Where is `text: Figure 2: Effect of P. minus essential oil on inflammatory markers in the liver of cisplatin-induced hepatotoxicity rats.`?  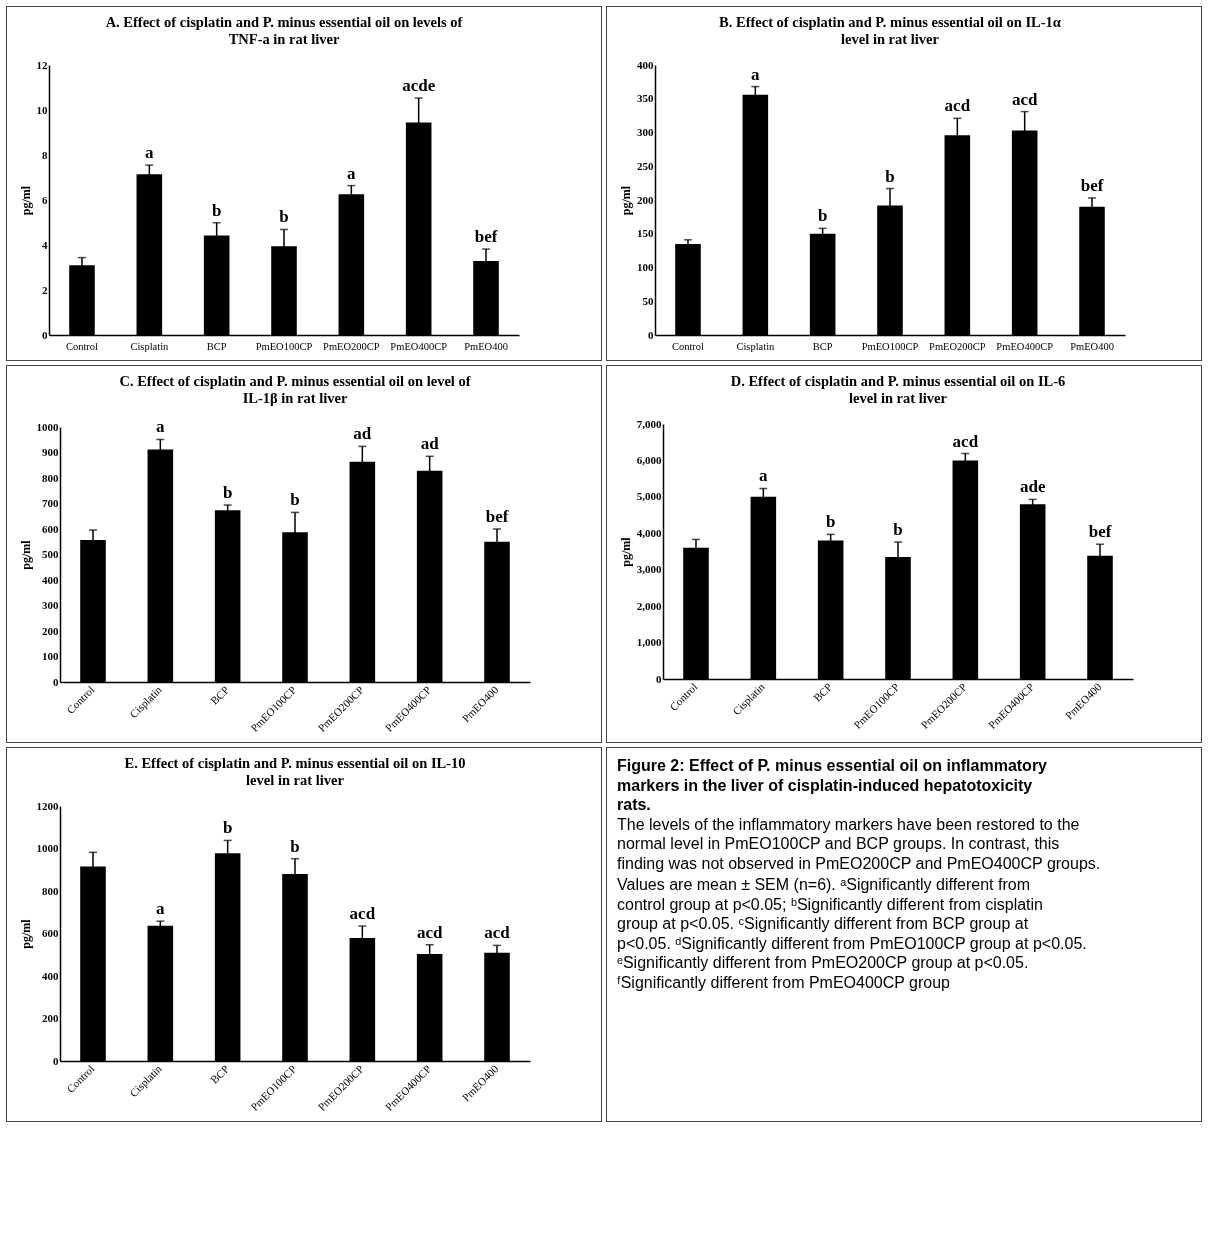
text: Figure 2: Effect of P. minus essential oil on inflammatory markers in the liver of cisplatin-induced hepatotoxicity rats. is located at coordinates (832, 785).